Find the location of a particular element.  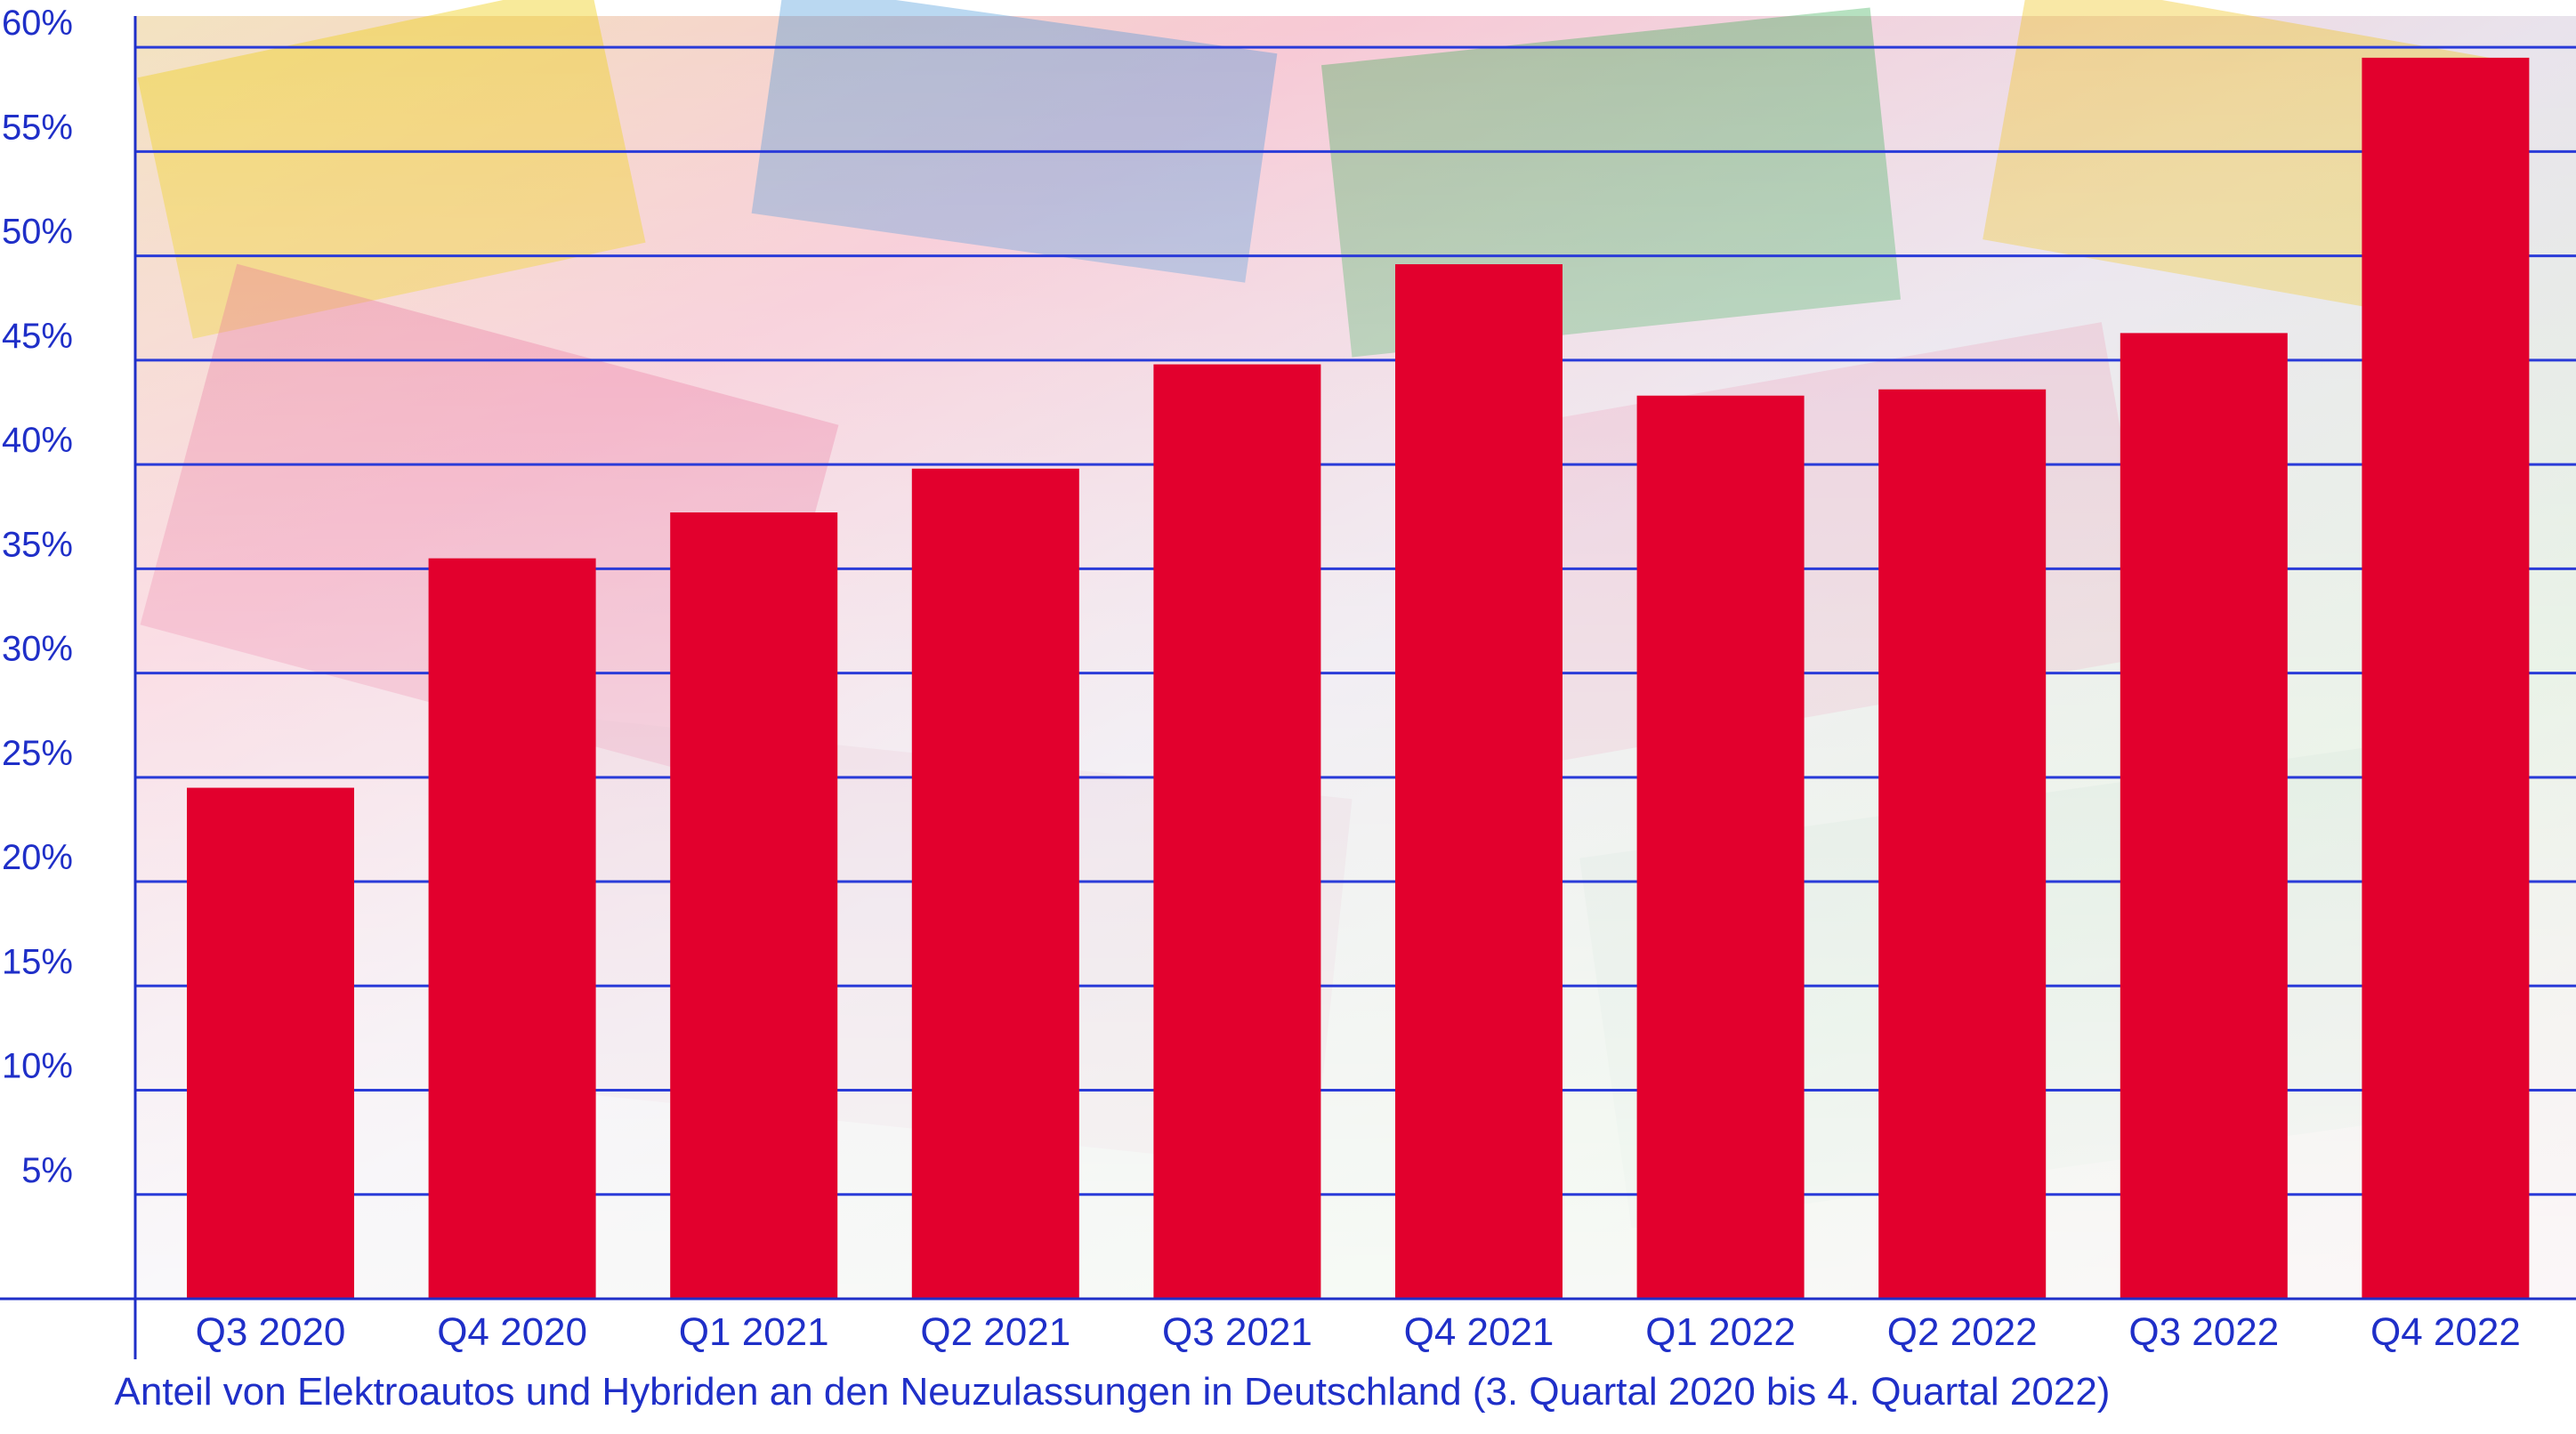

x-tick-label: Q2 2021 is located at coordinates (995, 1332).